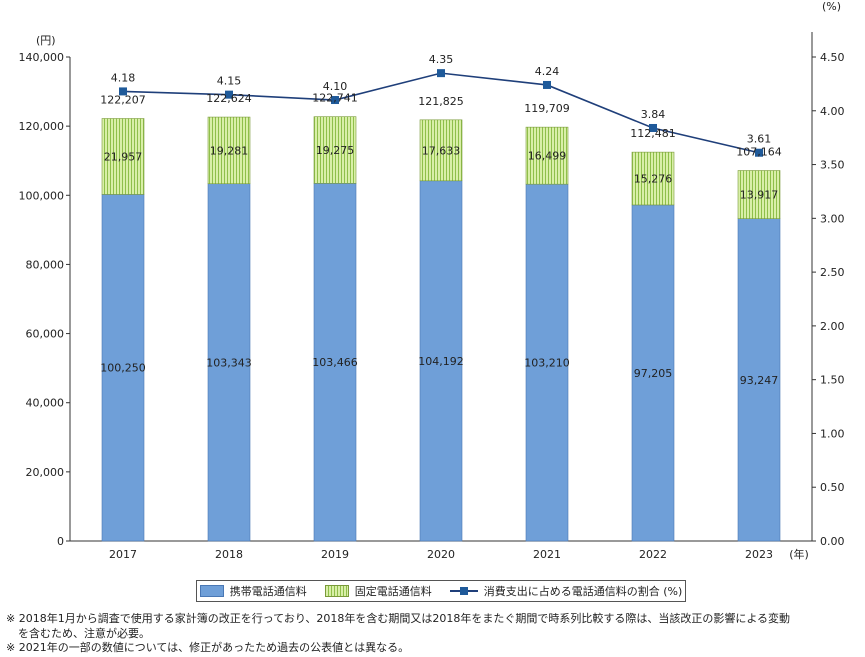 The height and width of the screenshot is (657, 865). What do you see at coordinates (441, 554) in the screenshot?
I see `x-tick-label: 2020` at bounding box center [441, 554].